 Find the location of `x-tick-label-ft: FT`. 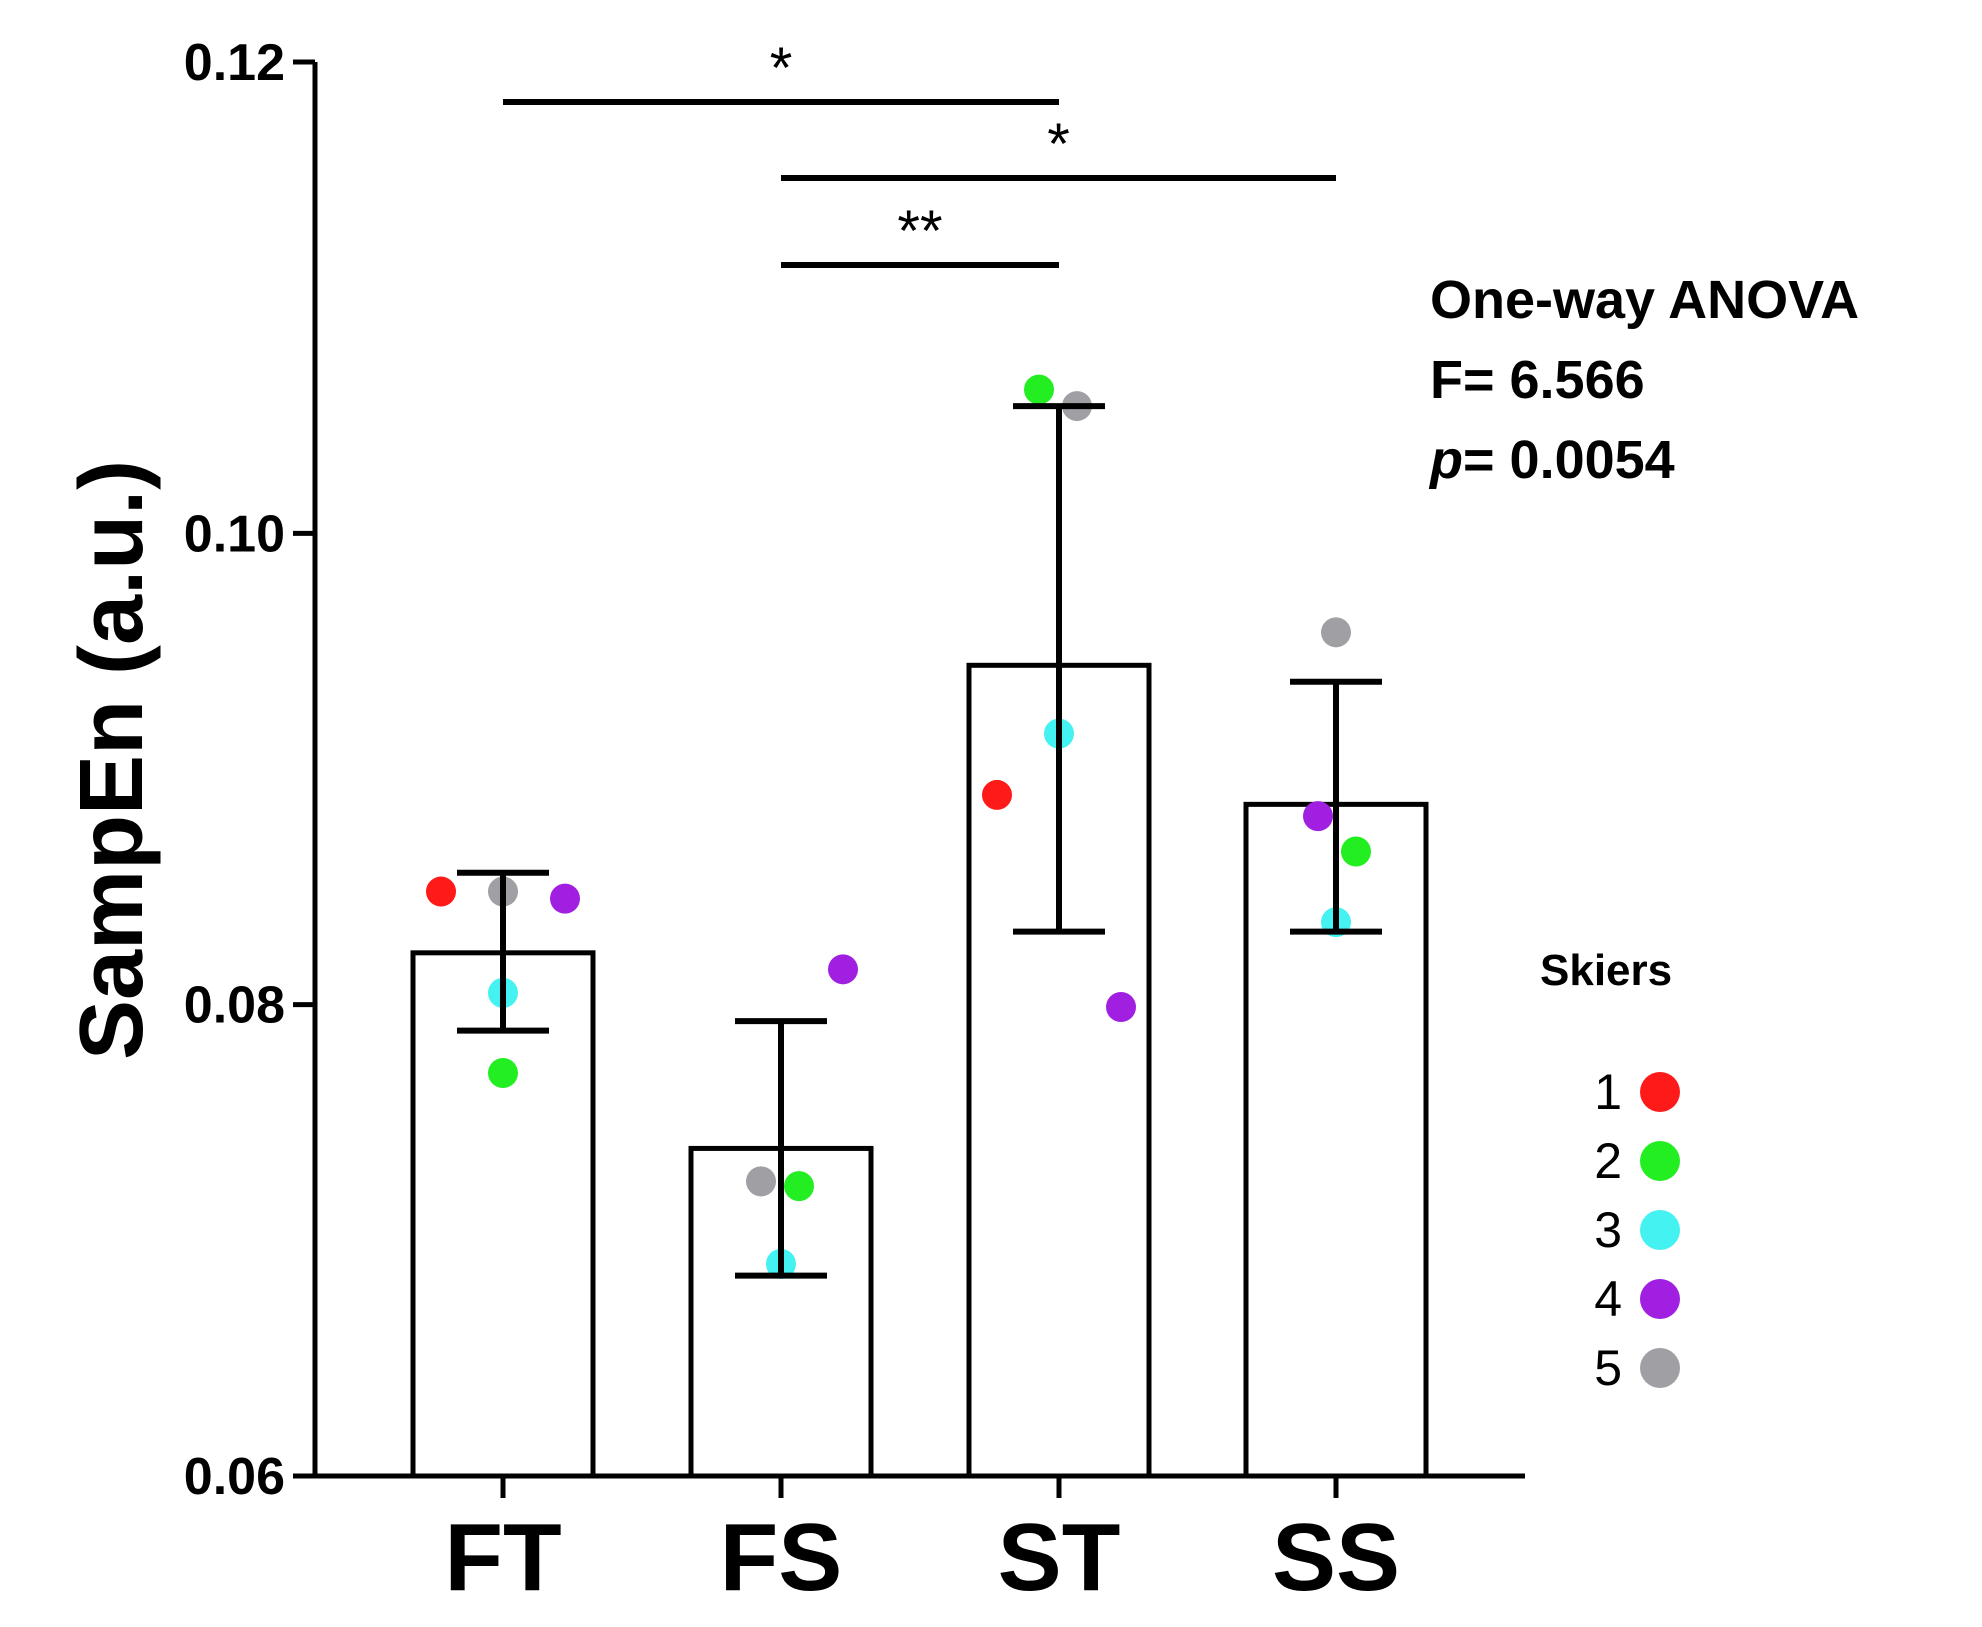

x-tick-label-ft: FT is located at coordinates (502, 1557).